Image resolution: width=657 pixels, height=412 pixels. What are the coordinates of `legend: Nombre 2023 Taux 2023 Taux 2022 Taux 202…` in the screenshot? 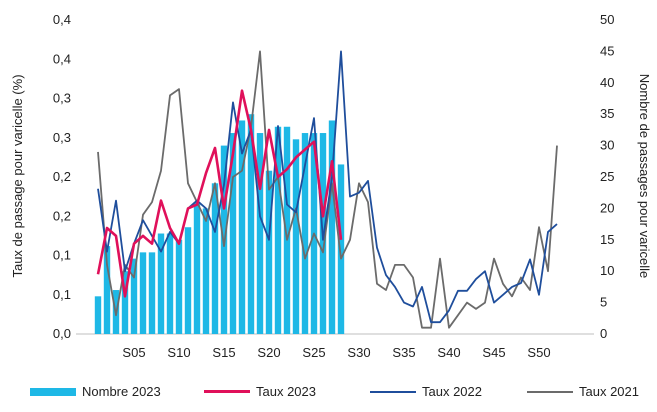 It's located at (328, 396).